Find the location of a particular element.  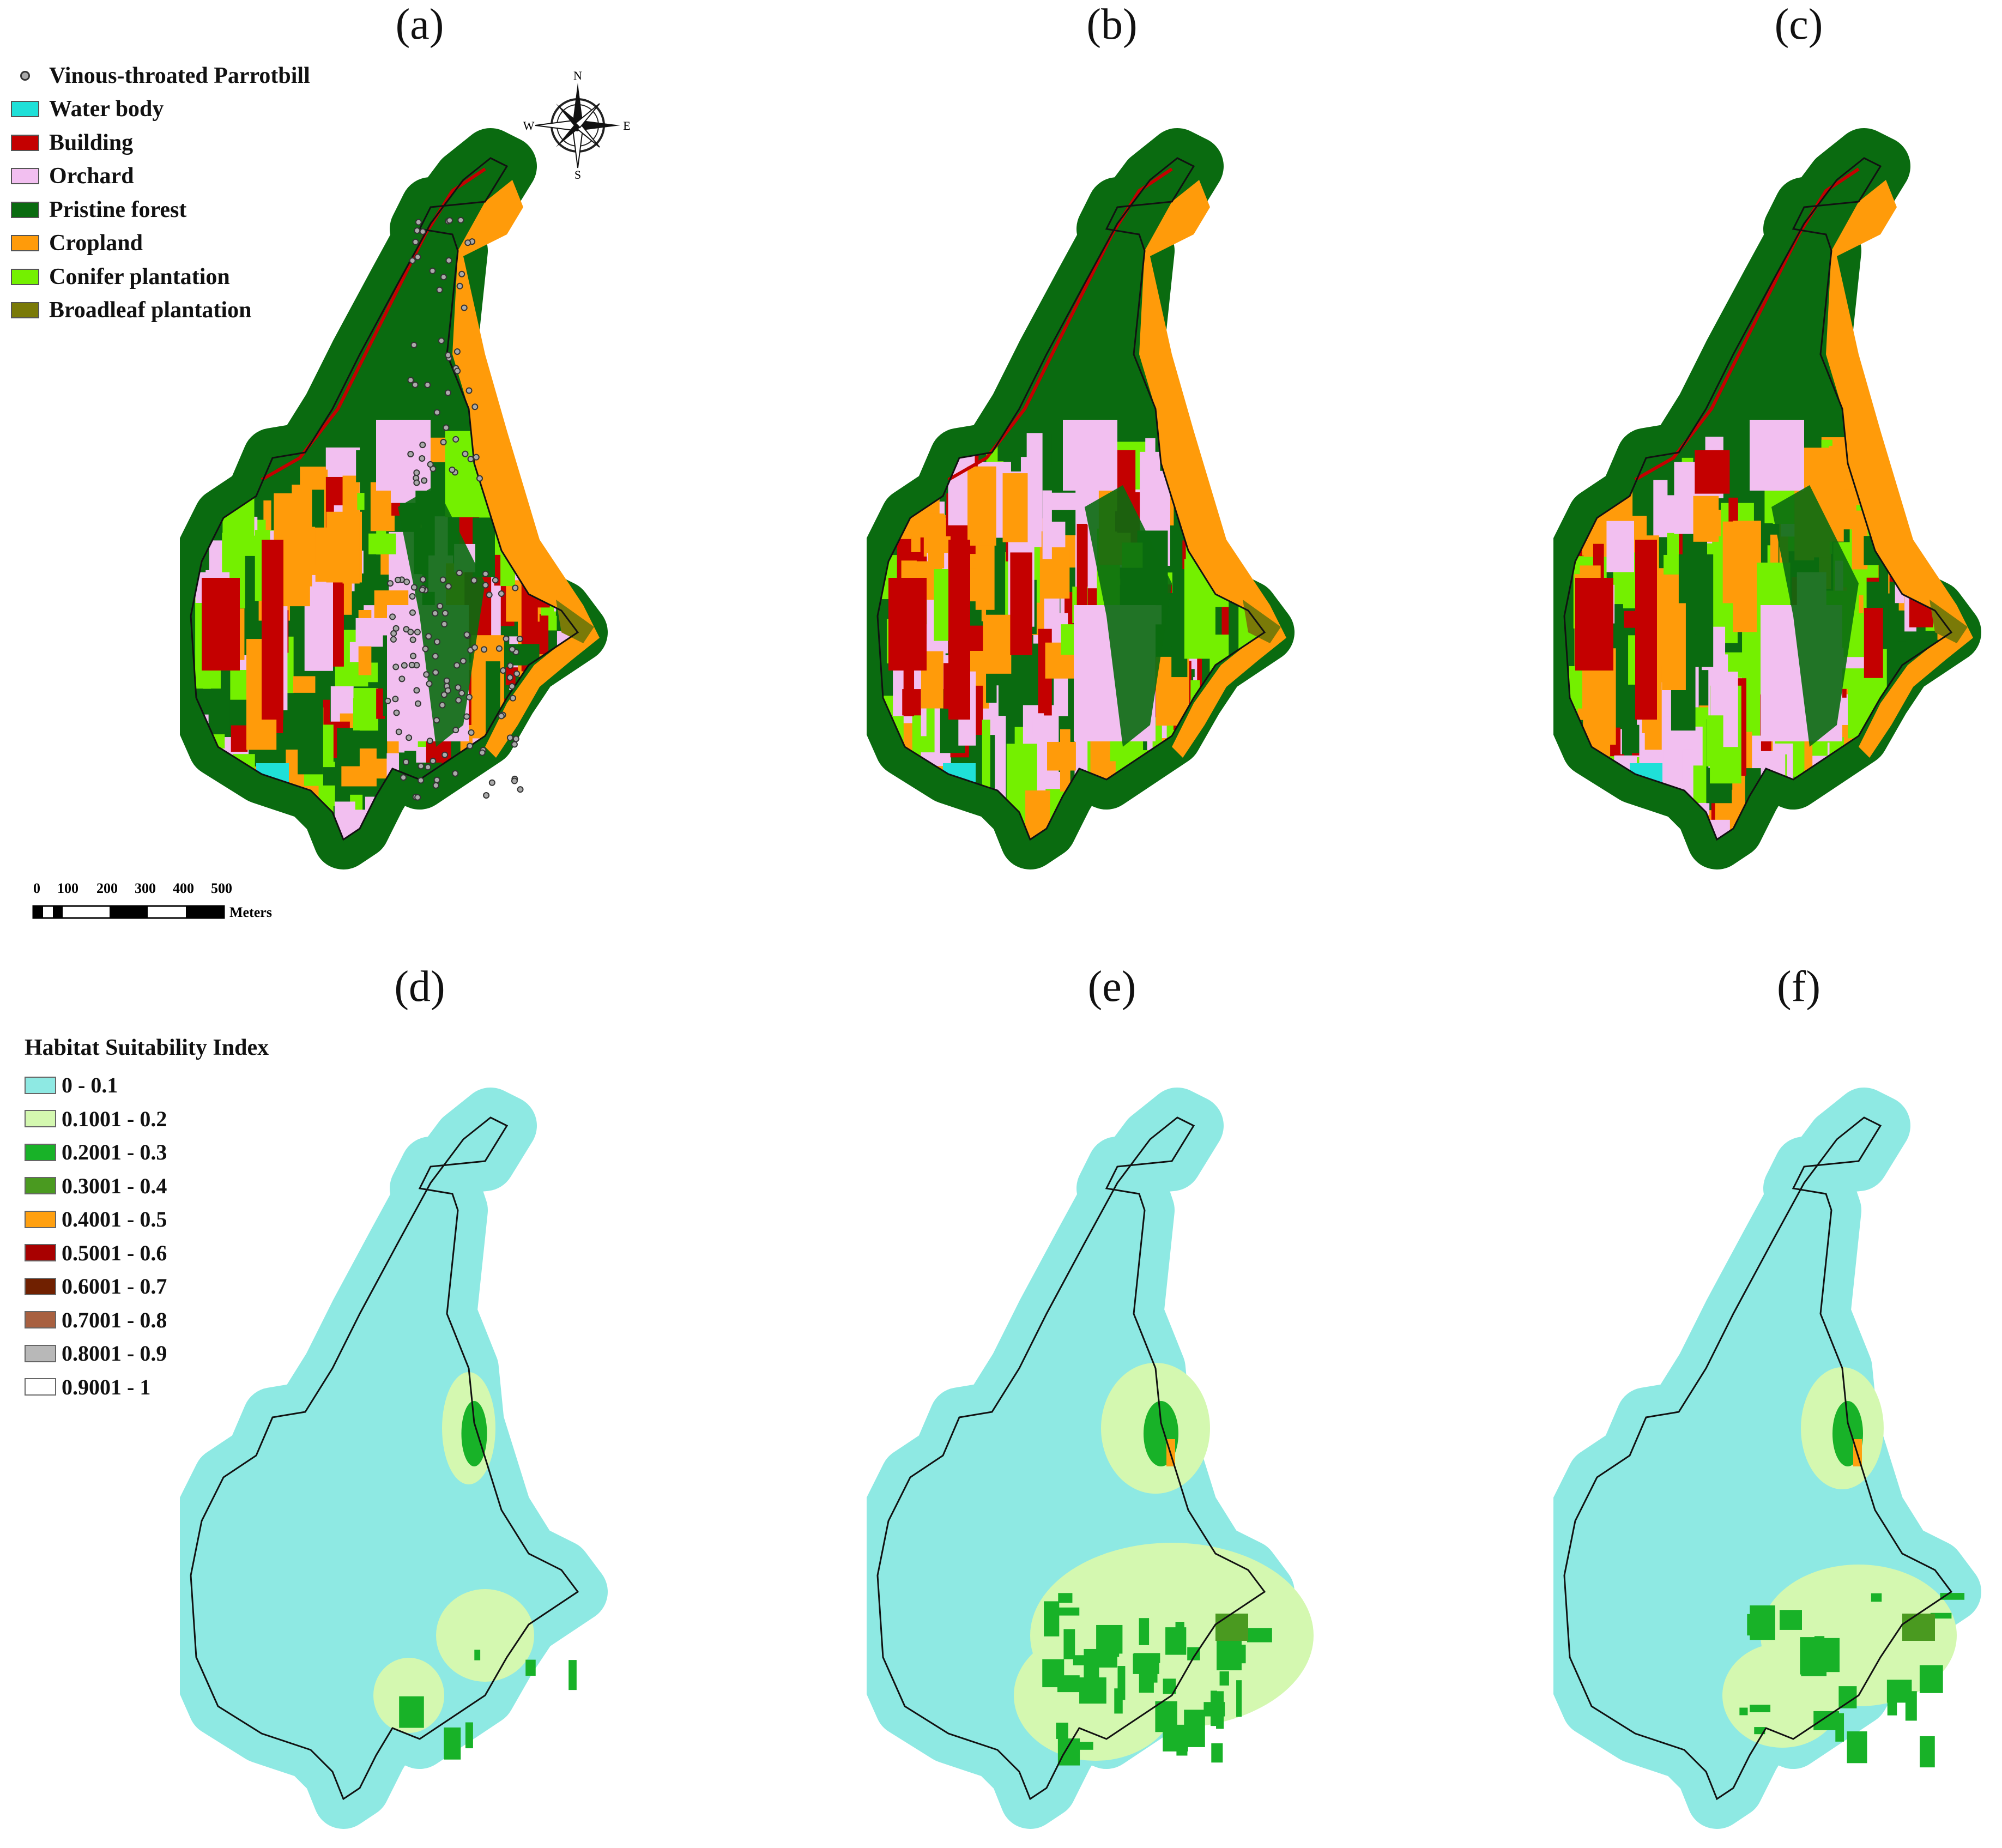

legend-item-cropland: Cropland is located at coordinates (161, 244).